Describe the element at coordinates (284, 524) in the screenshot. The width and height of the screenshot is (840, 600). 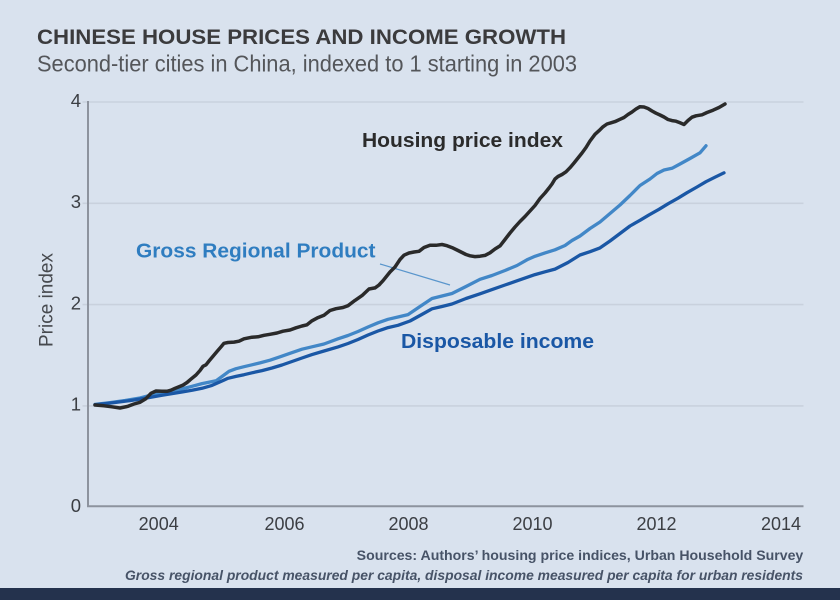
I see `svg-text: 2006` at that location.